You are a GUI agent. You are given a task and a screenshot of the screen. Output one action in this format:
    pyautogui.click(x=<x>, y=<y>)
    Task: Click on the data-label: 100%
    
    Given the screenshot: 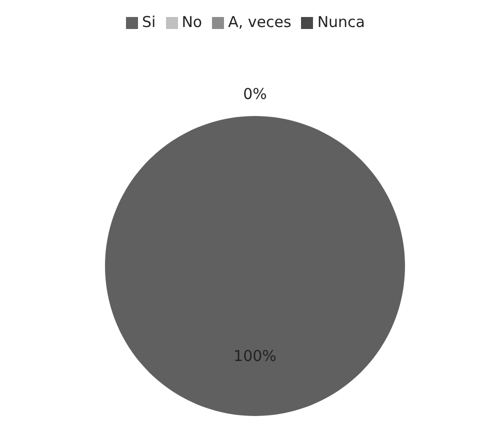 What is the action you would take?
    pyautogui.click(x=255, y=356)
    